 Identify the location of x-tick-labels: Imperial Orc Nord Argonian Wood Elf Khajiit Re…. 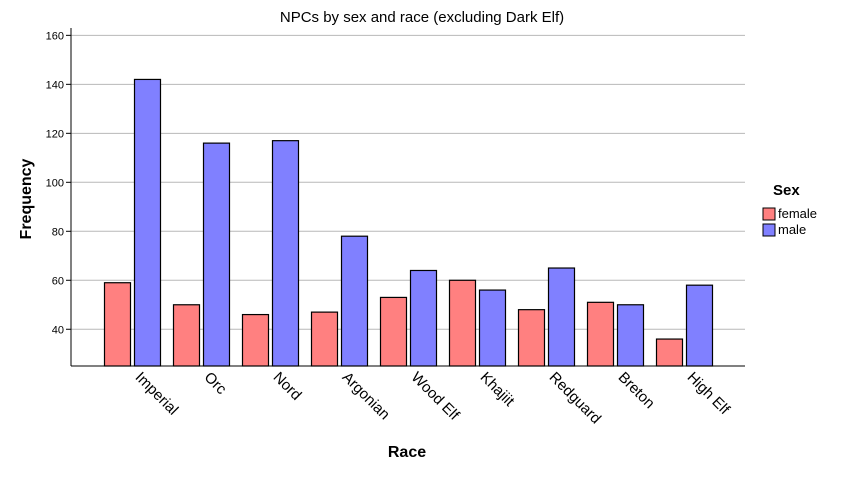
(433, 398).